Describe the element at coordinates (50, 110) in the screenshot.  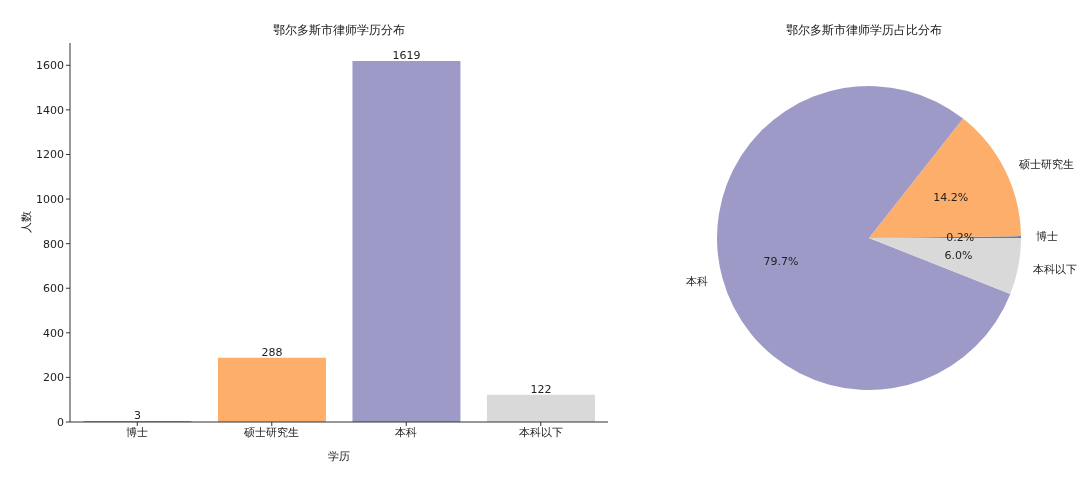
I see `y-tick-label: 1400` at that location.